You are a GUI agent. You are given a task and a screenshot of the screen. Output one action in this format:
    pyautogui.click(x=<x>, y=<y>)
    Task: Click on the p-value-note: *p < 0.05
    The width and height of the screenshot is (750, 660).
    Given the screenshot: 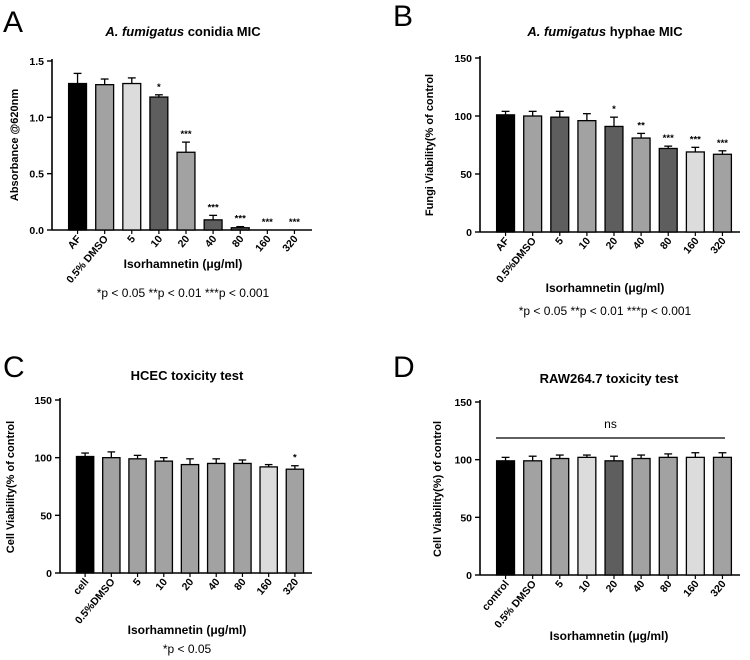 What is the action you would take?
    pyautogui.click(x=187, y=649)
    